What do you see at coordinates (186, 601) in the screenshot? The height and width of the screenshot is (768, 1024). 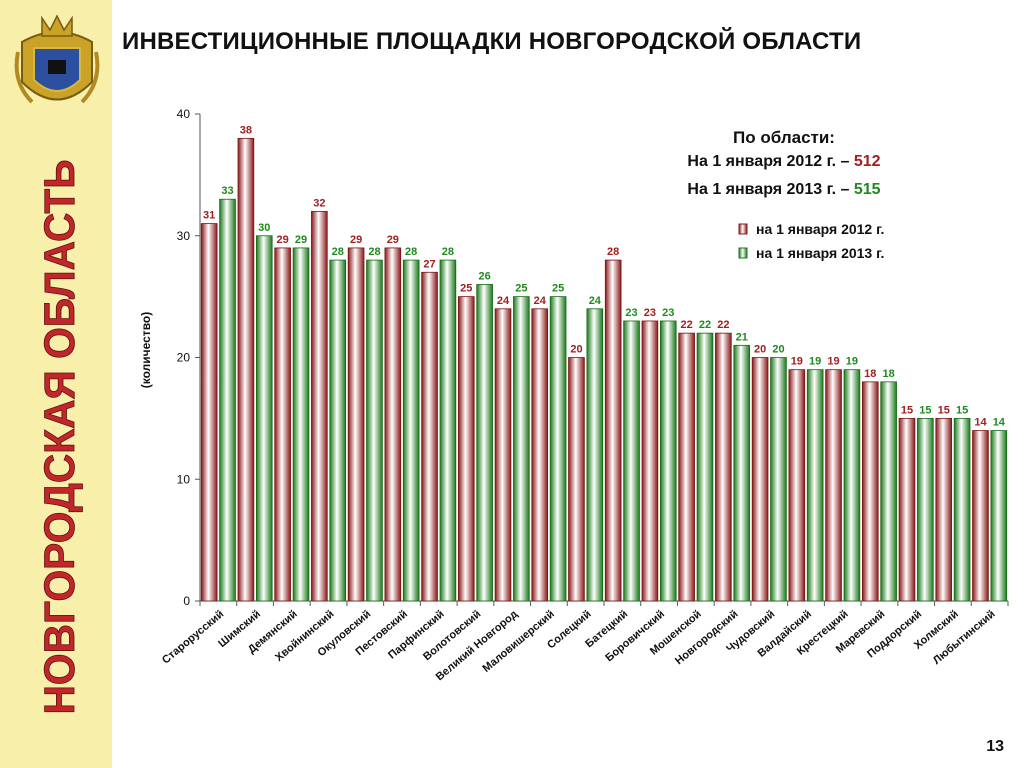 I see `y-tick-label: 0` at bounding box center [186, 601].